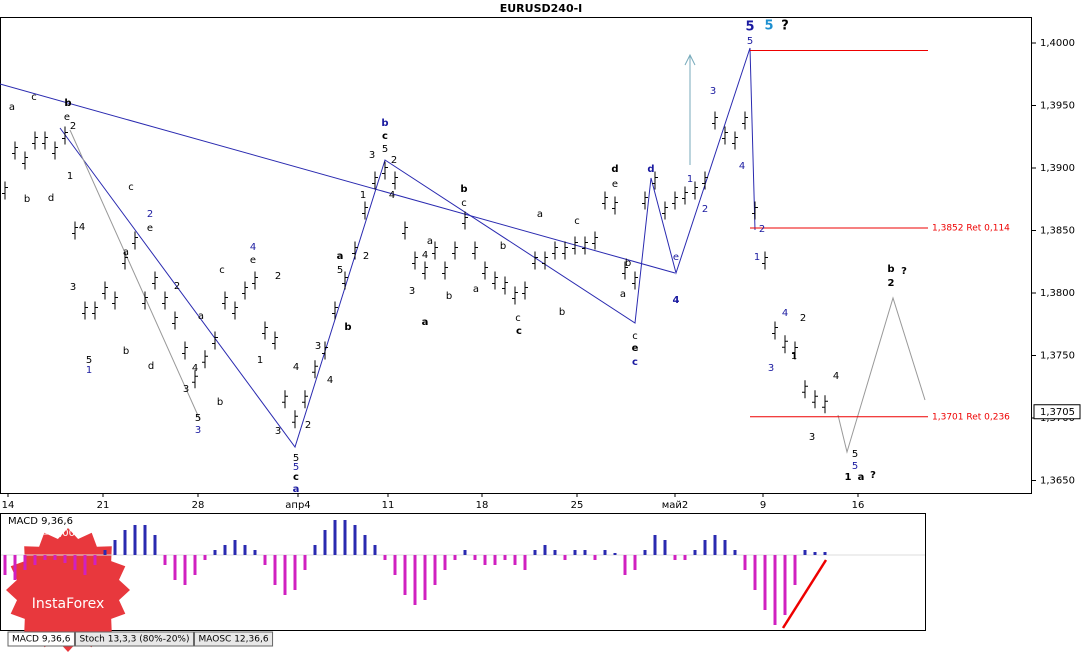 The image size is (1082, 661). I want to click on indicator-reading: MACD = 0,00, so click(41, 533).